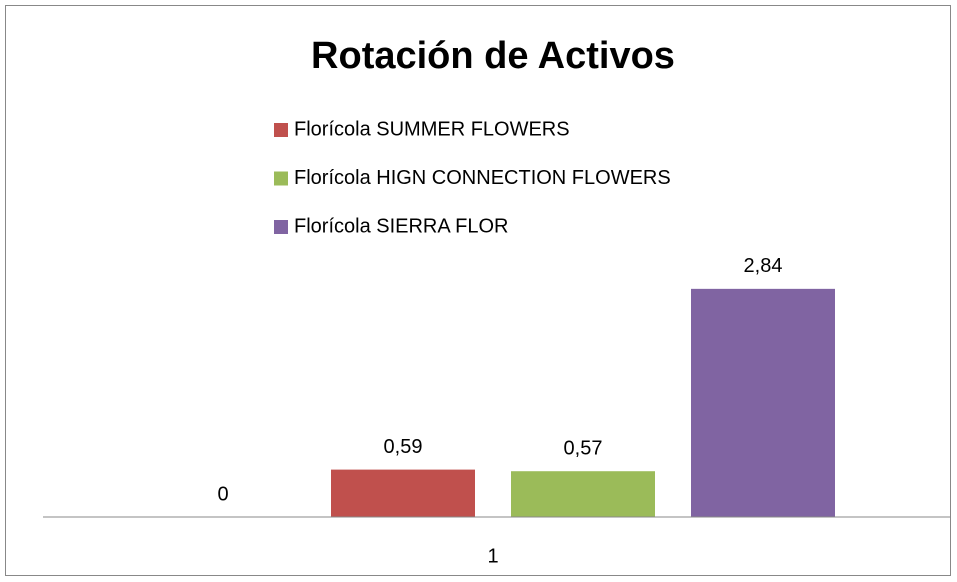 The image size is (957, 582). I want to click on data-label: 0,57, so click(583, 448).